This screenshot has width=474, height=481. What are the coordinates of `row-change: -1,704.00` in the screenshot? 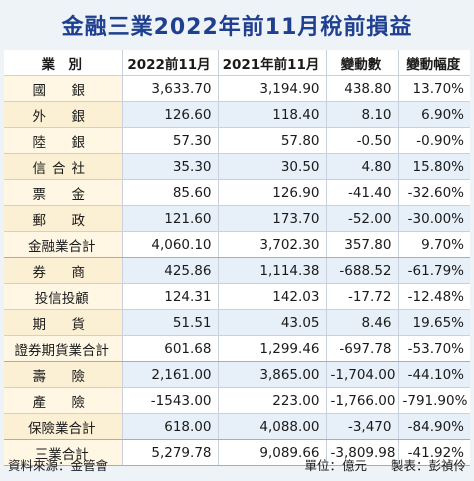 It's located at (361, 374).